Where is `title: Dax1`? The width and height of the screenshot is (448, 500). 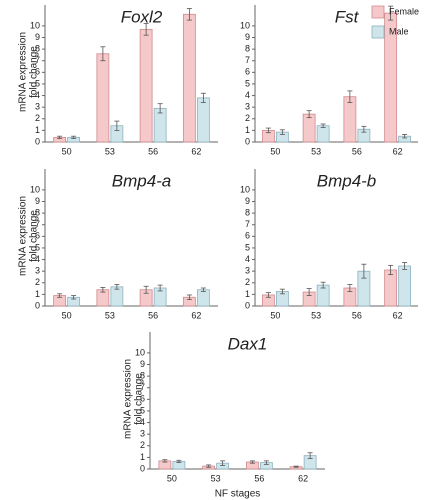 title: Dax1 is located at coordinates (248, 343).